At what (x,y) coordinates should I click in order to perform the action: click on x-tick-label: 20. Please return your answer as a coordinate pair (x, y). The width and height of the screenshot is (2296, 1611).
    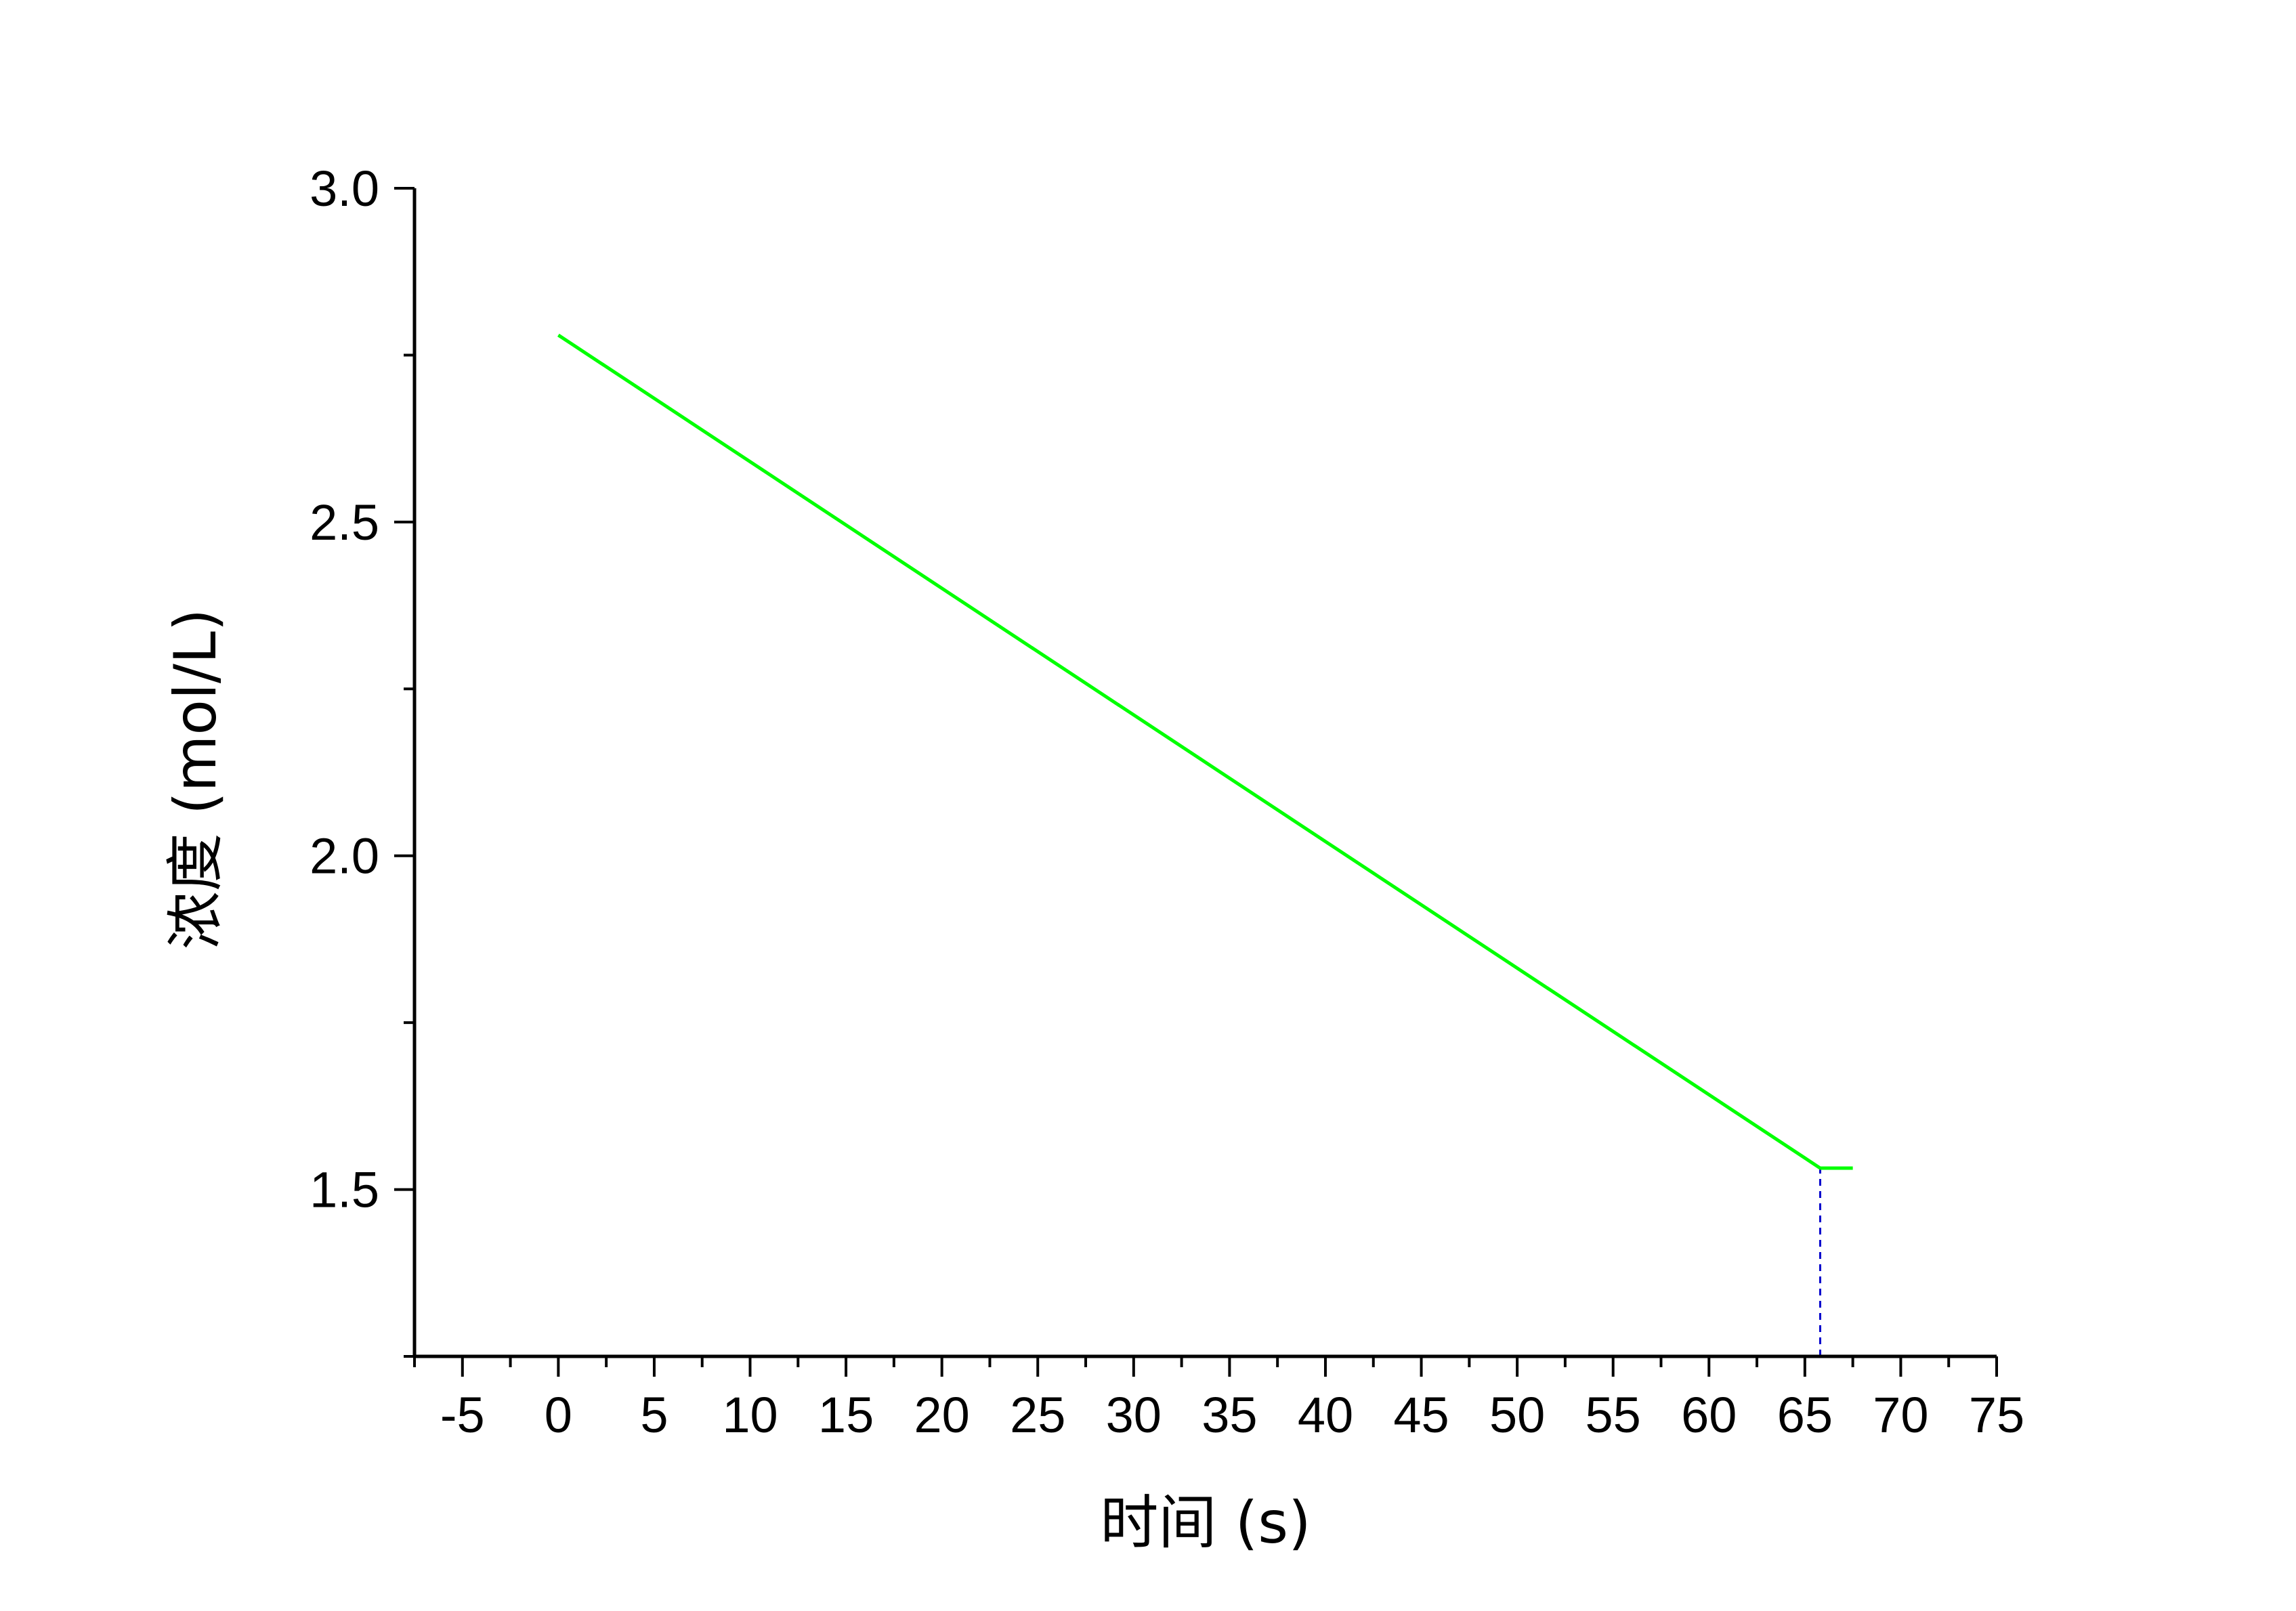
    Looking at the image, I should click on (942, 1415).